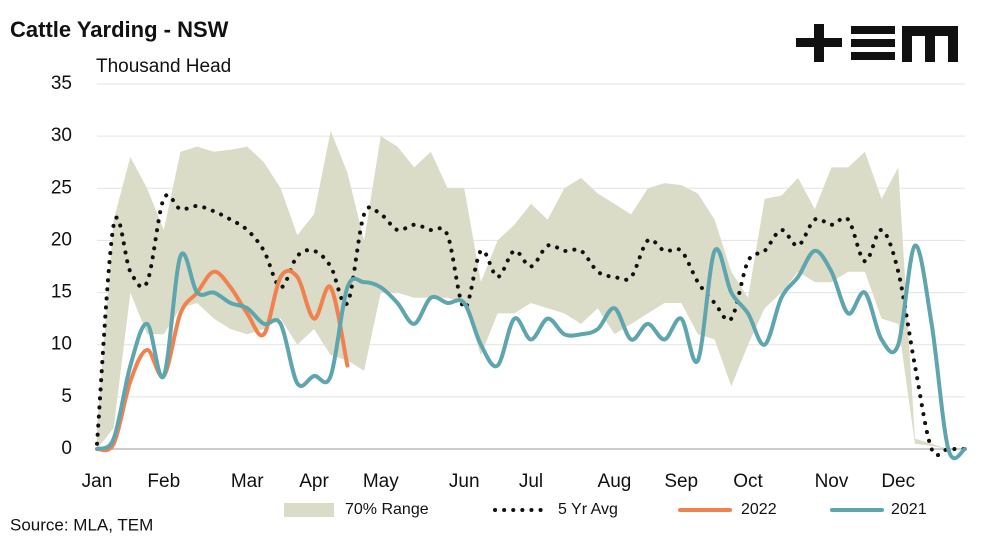 The image size is (1006, 543). Describe the element at coordinates (832, 481) in the screenshot. I see `x-tick-label: Nov` at that location.